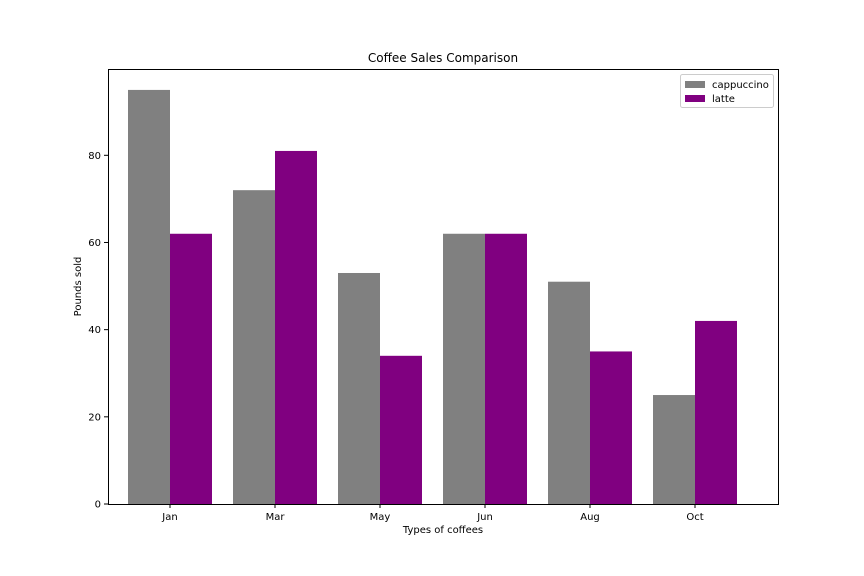 Image resolution: width=864 pixels, height=576 pixels. I want to click on legend-swatch-cappuccino, so click(695, 84).